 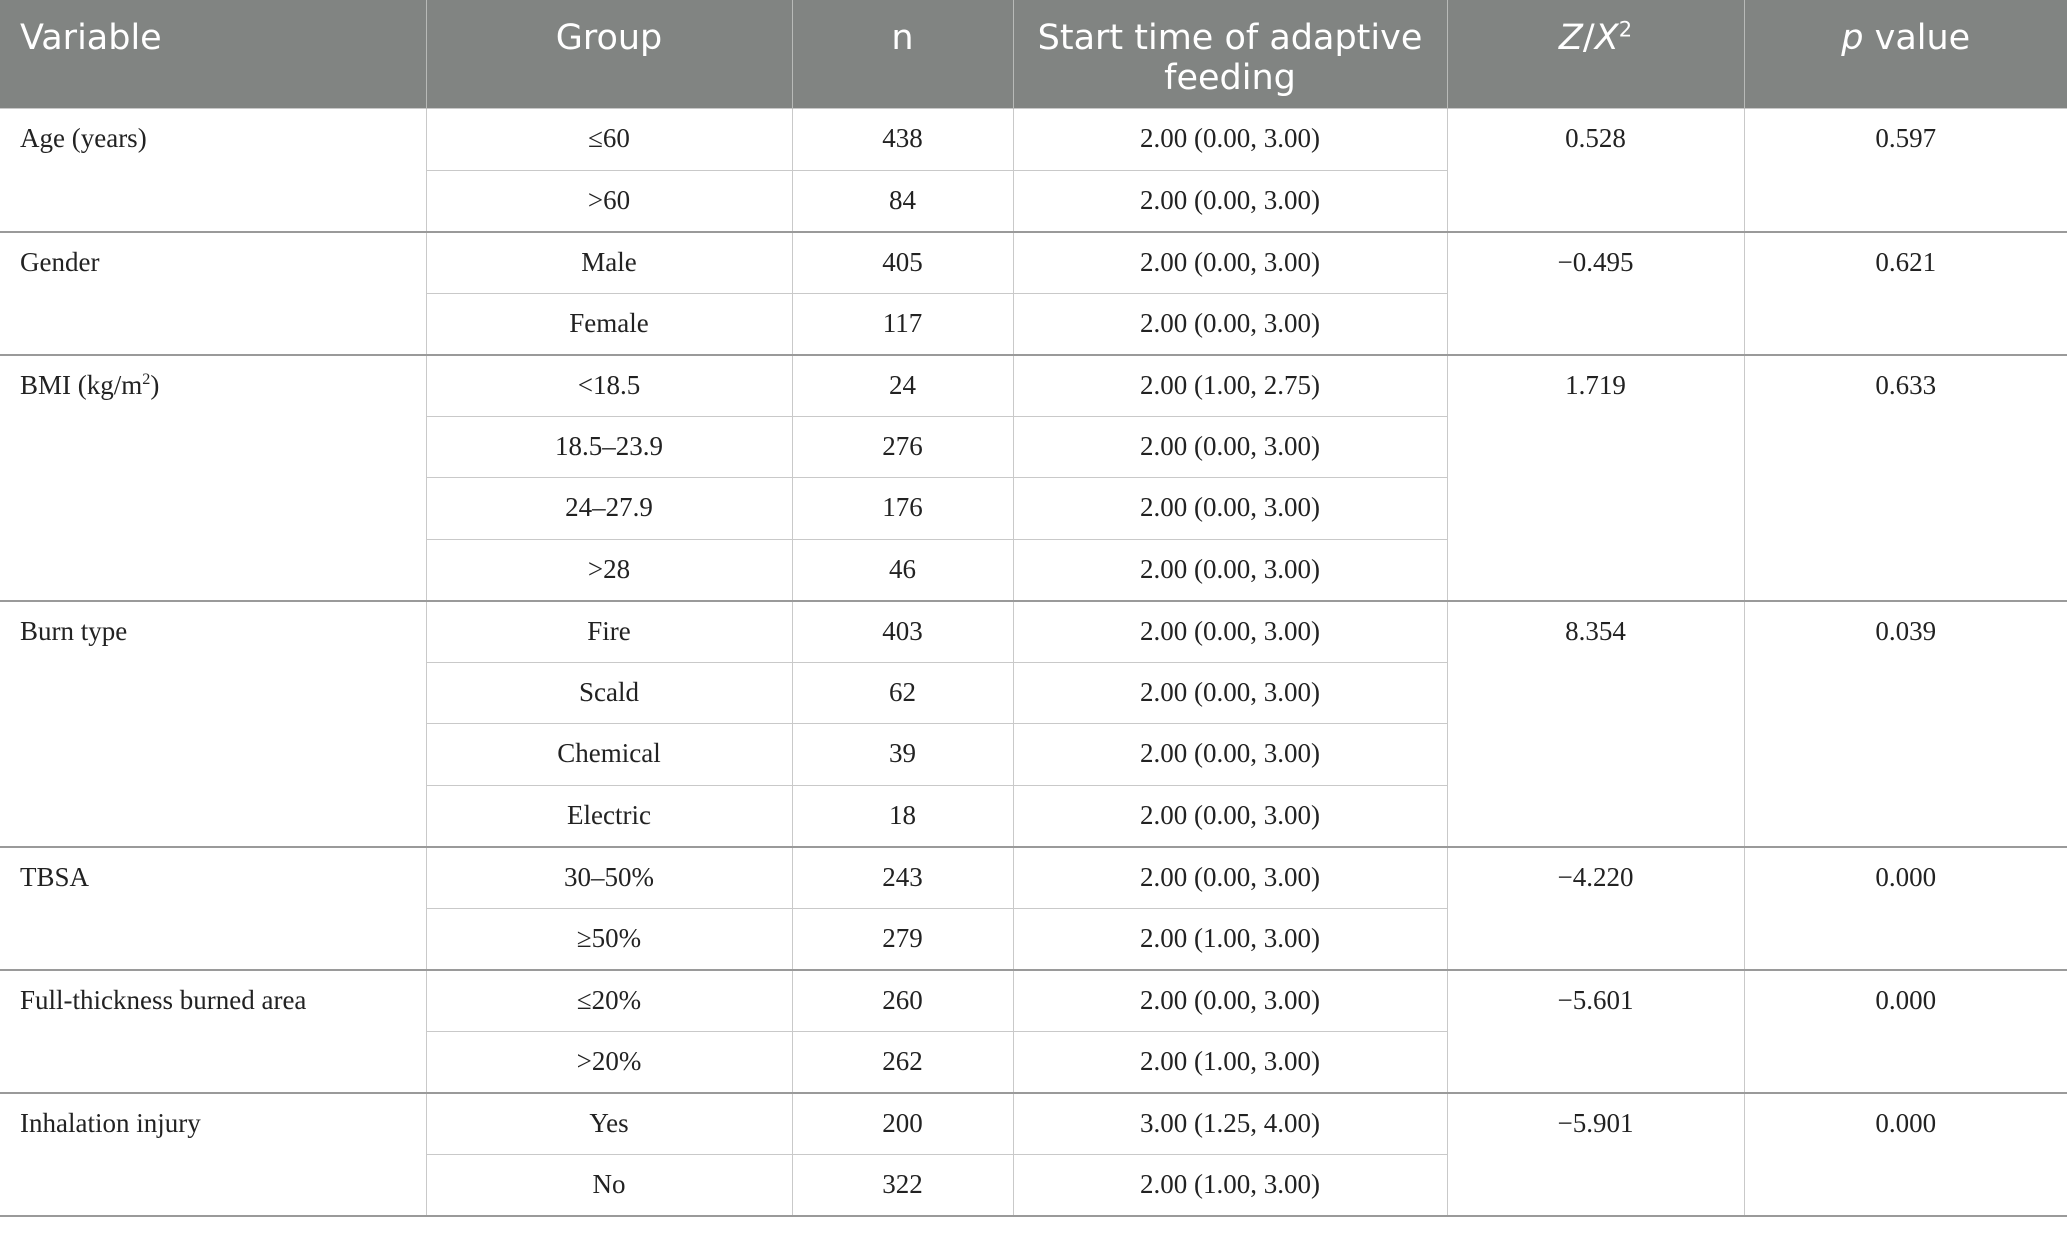 I want to click on variable-label: Full-thickness burned area, so click(x=163, y=999).